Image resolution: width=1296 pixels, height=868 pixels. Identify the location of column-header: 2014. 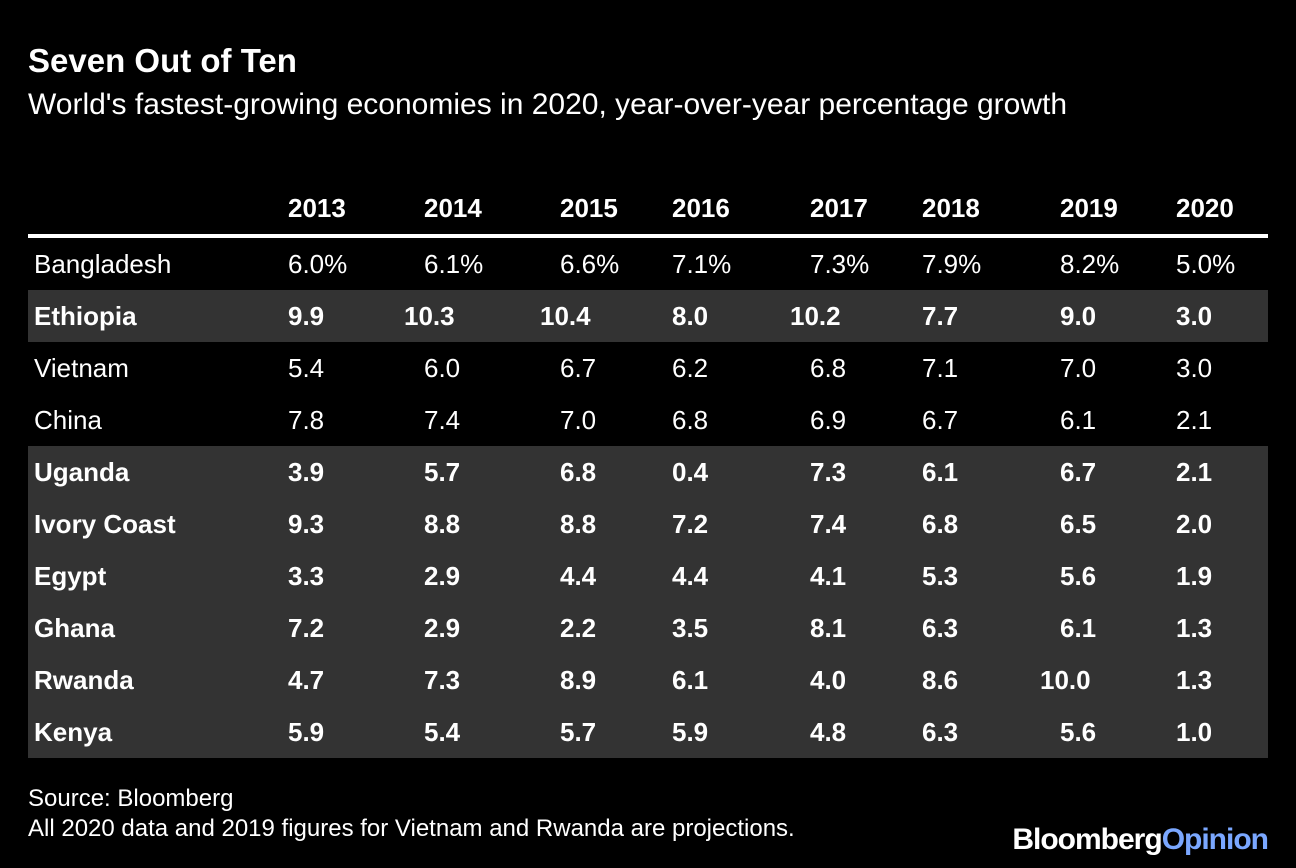
(453, 208).